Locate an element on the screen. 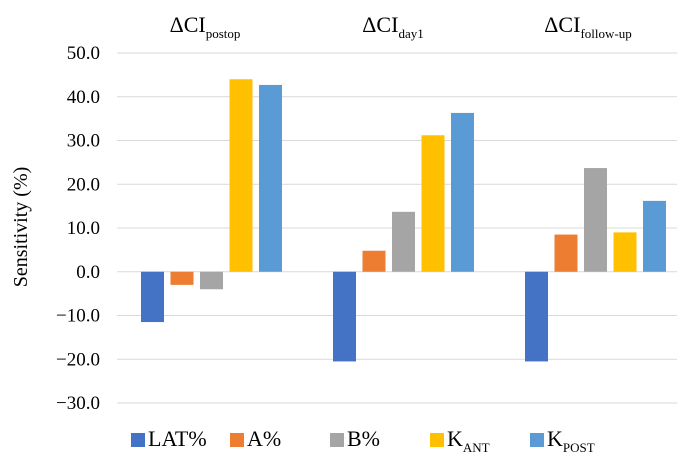  legend-label: B% is located at coordinates (363, 438).